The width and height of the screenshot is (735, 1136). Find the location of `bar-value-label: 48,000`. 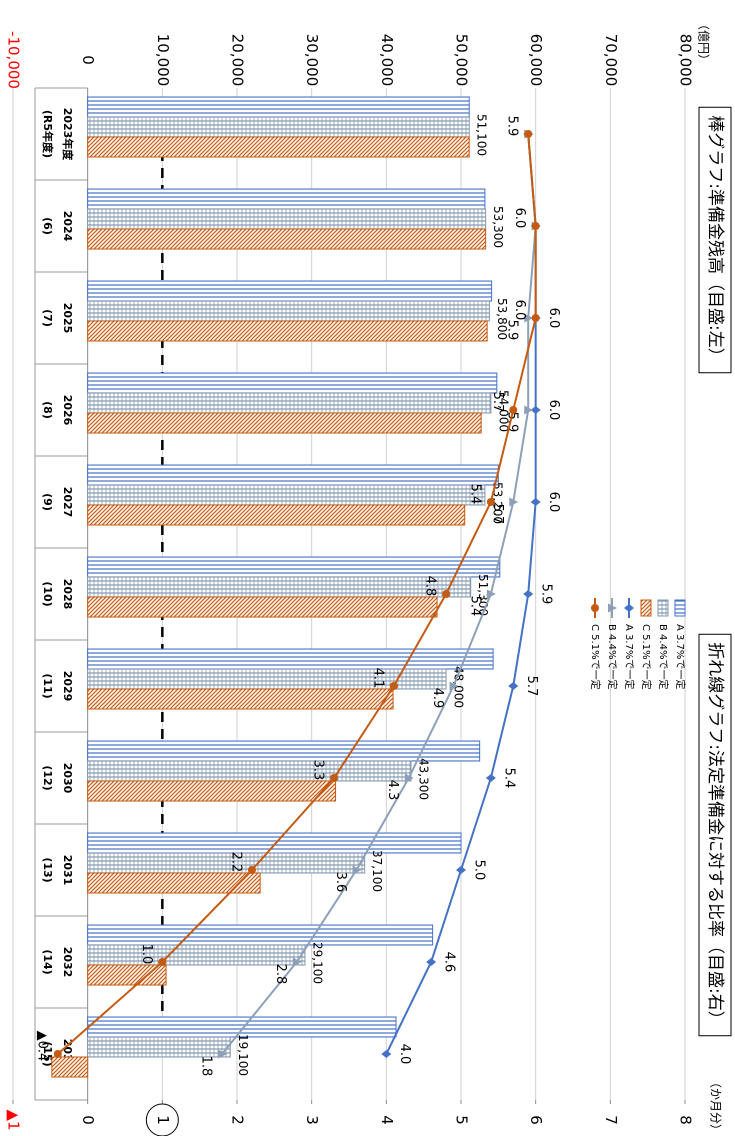

bar-value-label: 48,000 is located at coordinates (459, 687).